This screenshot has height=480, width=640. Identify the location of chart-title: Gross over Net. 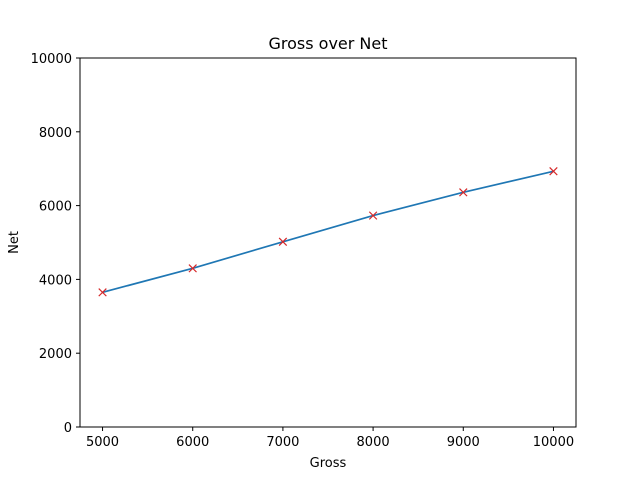
(327, 43).